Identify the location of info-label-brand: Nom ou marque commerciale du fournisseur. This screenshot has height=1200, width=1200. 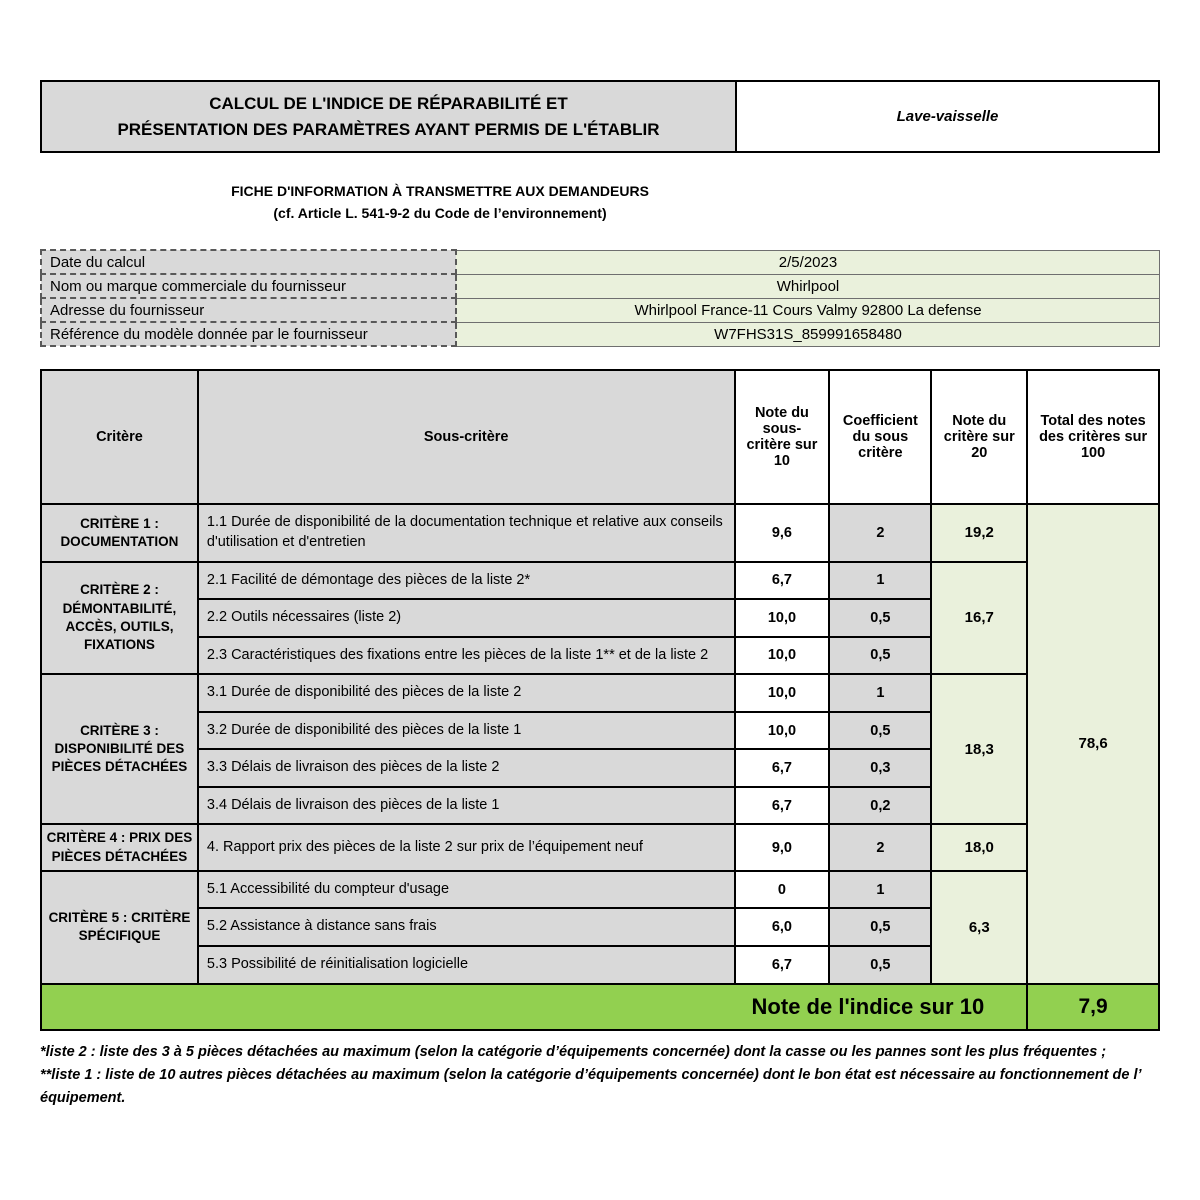
(248, 286).